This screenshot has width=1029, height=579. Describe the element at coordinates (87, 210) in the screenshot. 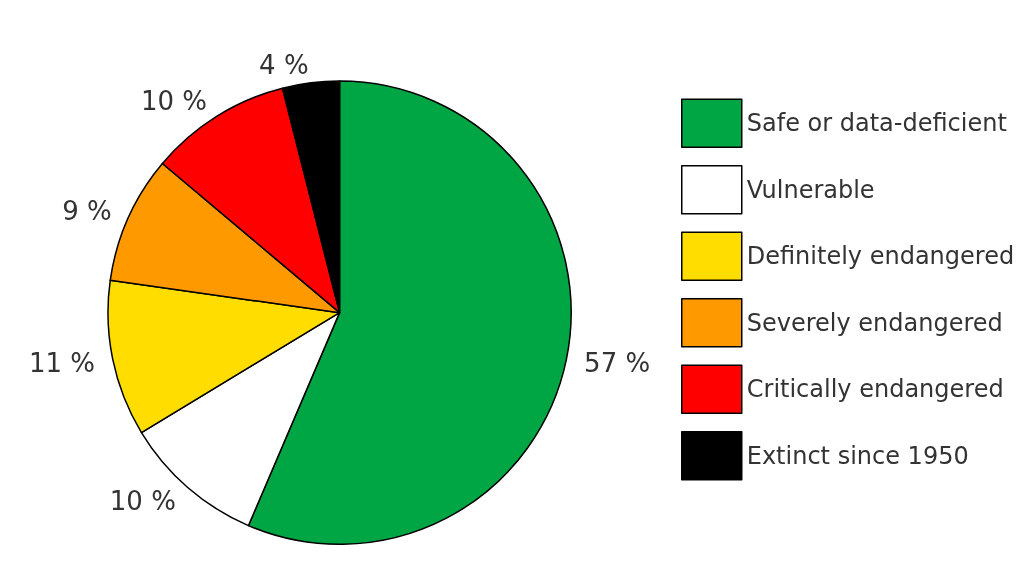

I see `data-label: 9 %` at that location.